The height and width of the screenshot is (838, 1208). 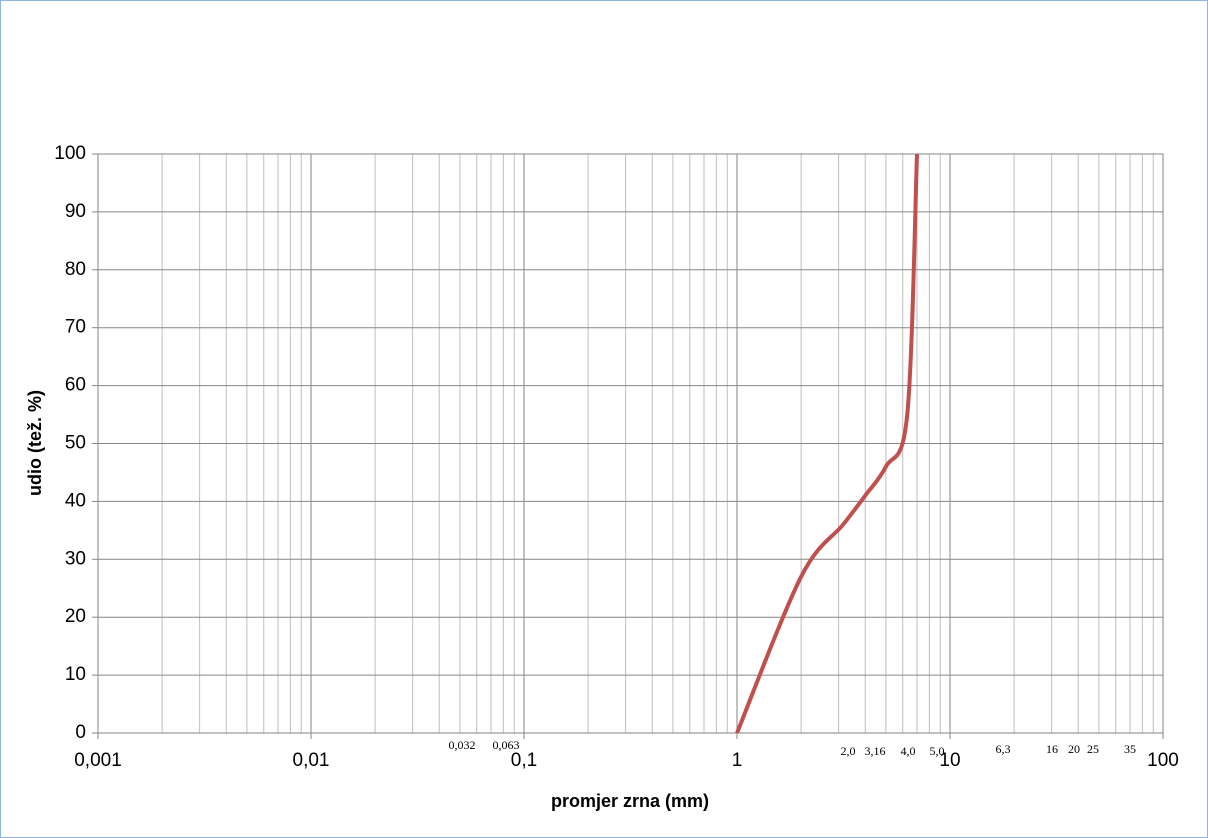 What do you see at coordinates (75, 674) in the screenshot?
I see `y-tick-label: 10` at bounding box center [75, 674].